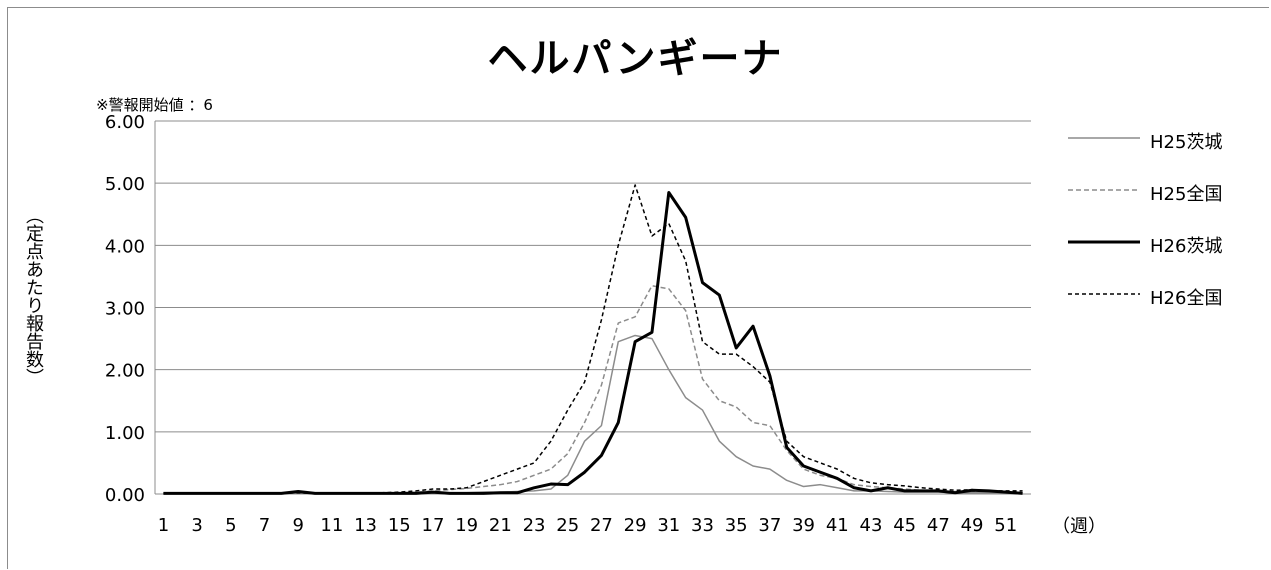 The width and height of the screenshot is (1271, 570). What do you see at coordinates (1079, 526) in the screenshot?
I see `x-axis-unit-label: （週）` at bounding box center [1079, 526].